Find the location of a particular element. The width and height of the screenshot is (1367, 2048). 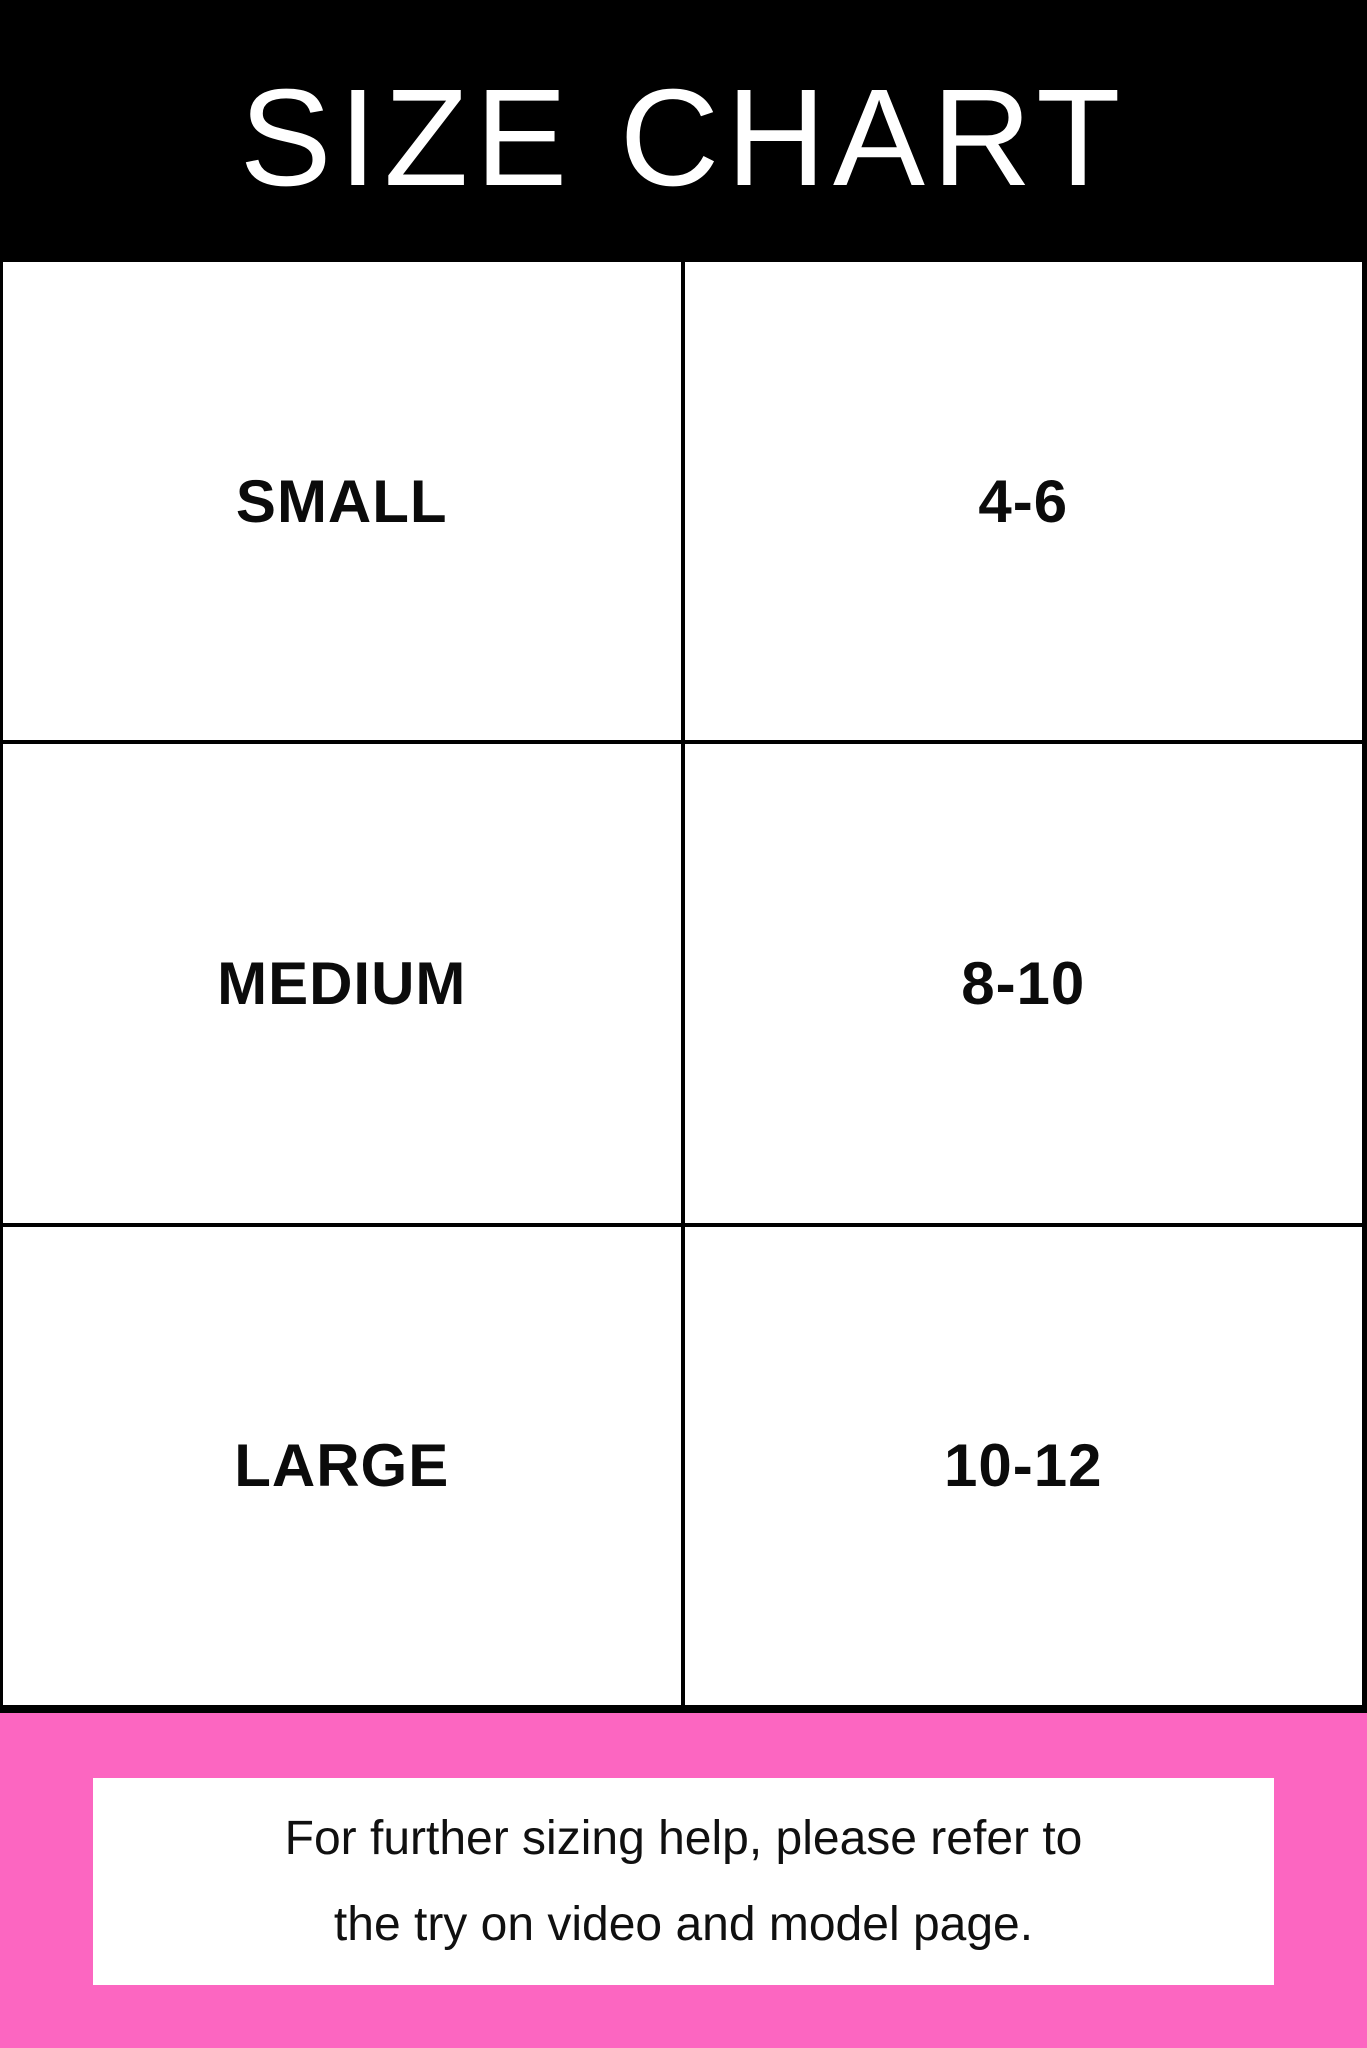

size-range-medium: 8-10 is located at coordinates (1023, 983).